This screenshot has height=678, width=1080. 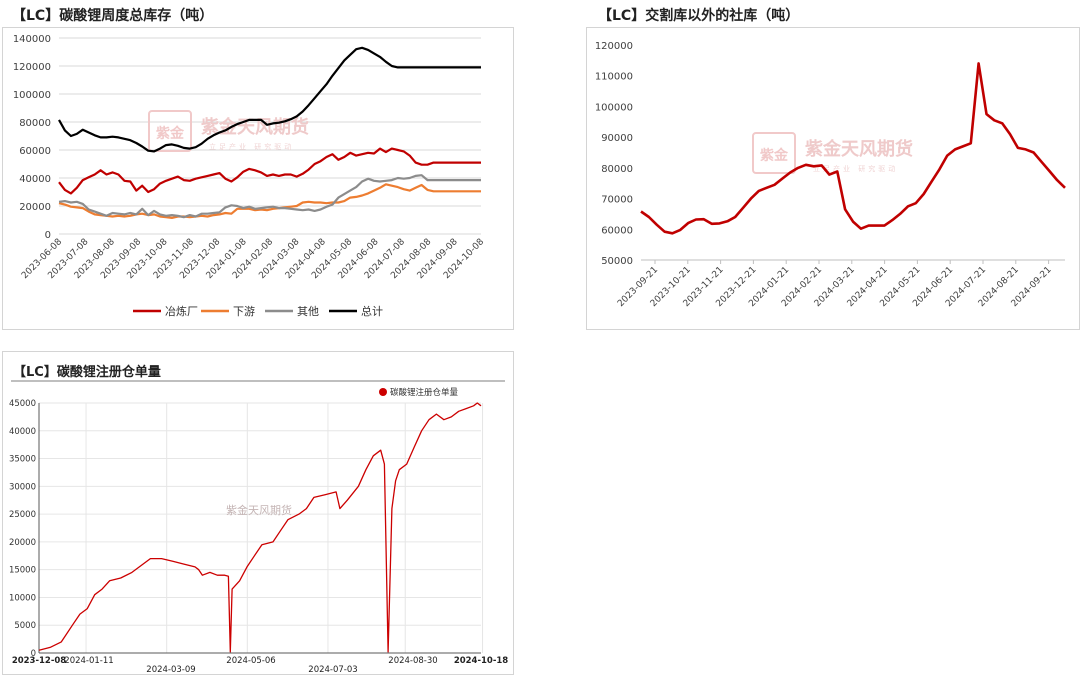 I want to click on chart3-title: 【LC】碳酸锂注册仓单量, so click(x=87, y=372).